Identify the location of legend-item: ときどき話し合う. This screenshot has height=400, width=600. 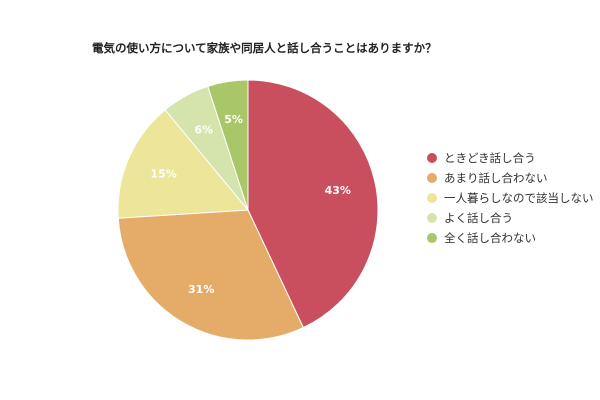
(513, 158).